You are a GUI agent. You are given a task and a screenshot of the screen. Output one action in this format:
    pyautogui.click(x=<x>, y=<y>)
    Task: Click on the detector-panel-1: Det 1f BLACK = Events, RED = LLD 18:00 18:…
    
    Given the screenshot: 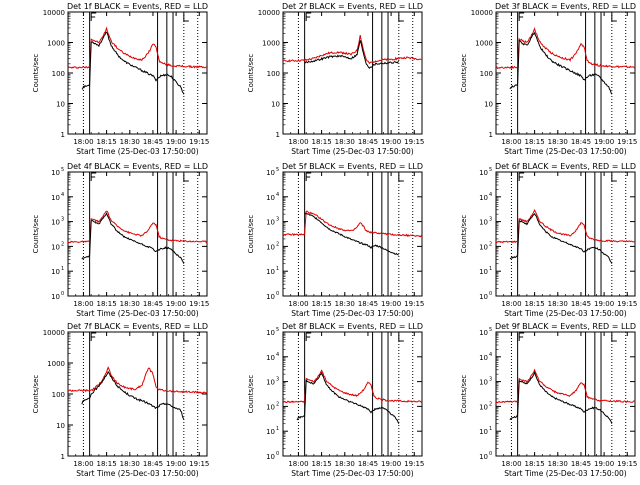 What is the action you would take?
    pyautogui.click(x=120, y=79)
    